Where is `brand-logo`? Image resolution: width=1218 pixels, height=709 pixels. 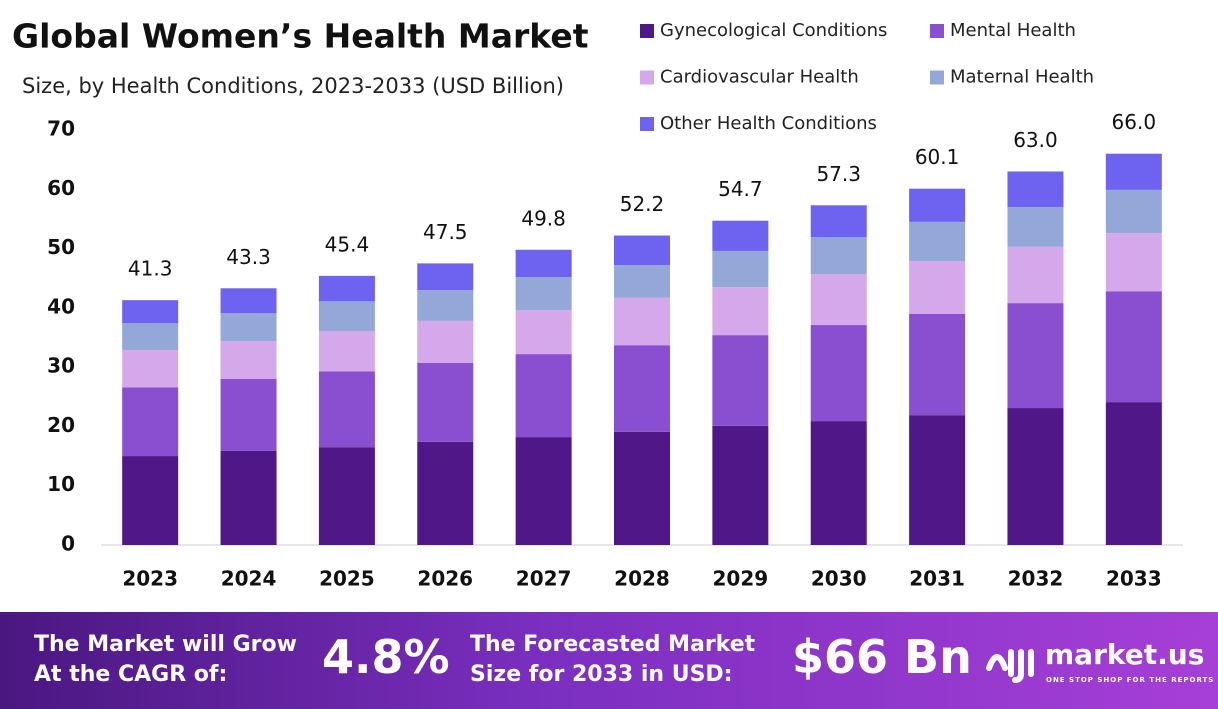 brand-logo is located at coordinates (1010, 666).